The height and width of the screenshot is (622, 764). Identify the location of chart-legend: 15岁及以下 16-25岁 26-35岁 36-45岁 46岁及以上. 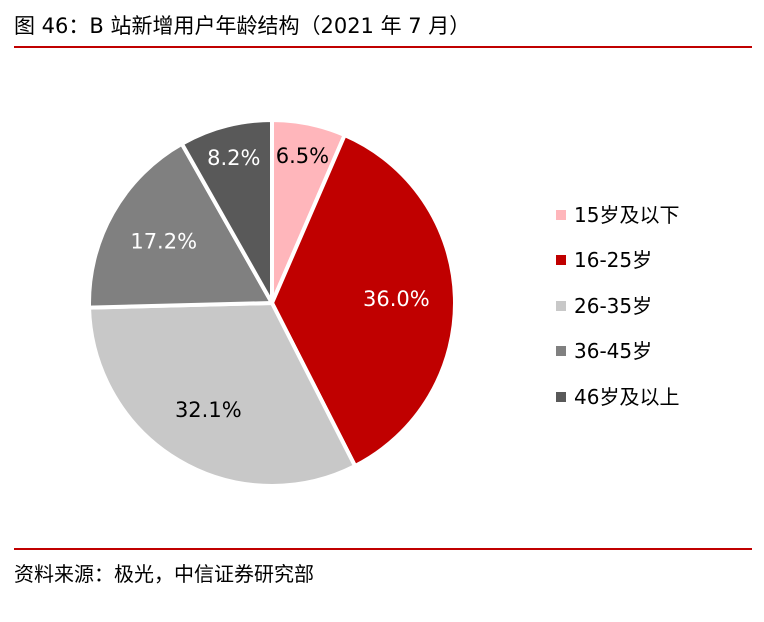
(617, 306).